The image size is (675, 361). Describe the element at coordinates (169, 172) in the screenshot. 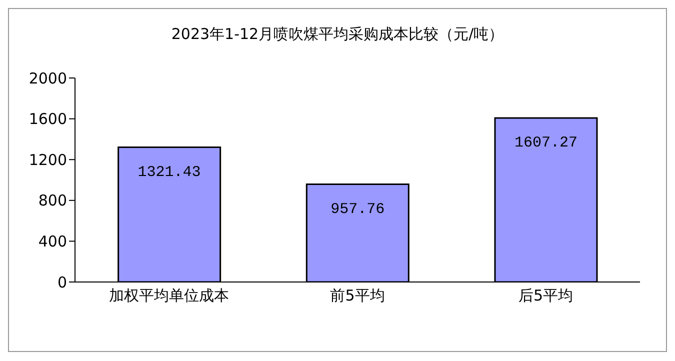

I see `data-label: 1321.43` at that location.